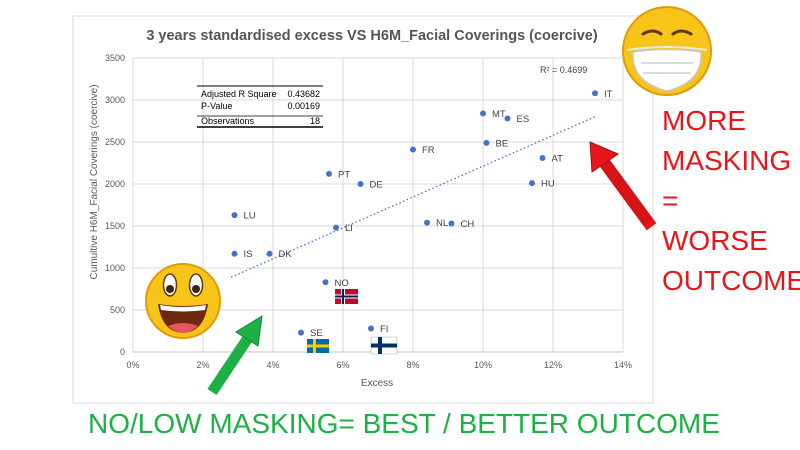 The height and width of the screenshot is (450, 800). What do you see at coordinates (316, 333) in the screenshot?
I see `point-label-se: SE` at bounding box center [316, 333].